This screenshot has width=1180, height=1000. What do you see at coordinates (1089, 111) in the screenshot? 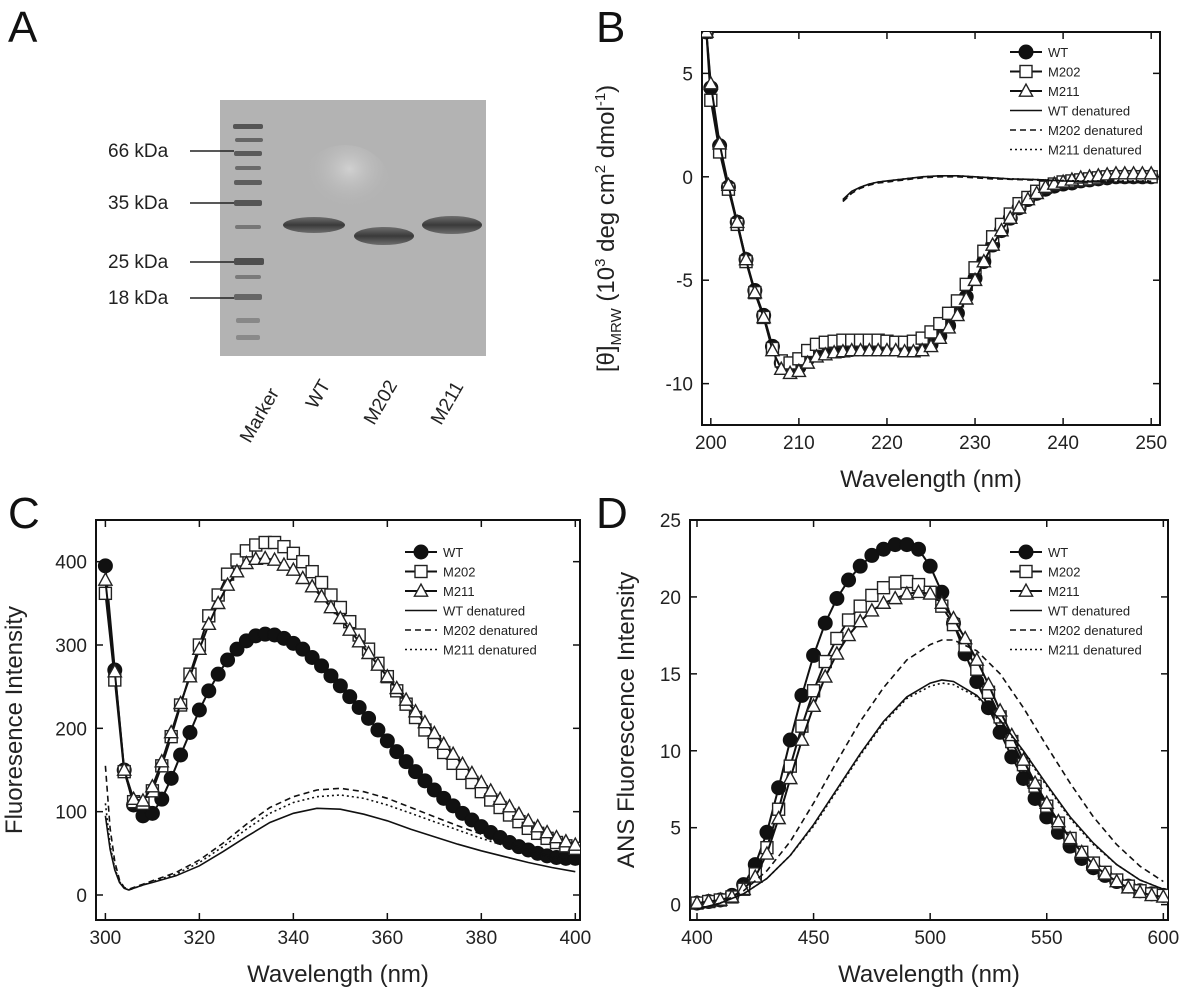
I see `legend-label-b-wt-denatured: WT denatured` at bounding box center [1089, 111].